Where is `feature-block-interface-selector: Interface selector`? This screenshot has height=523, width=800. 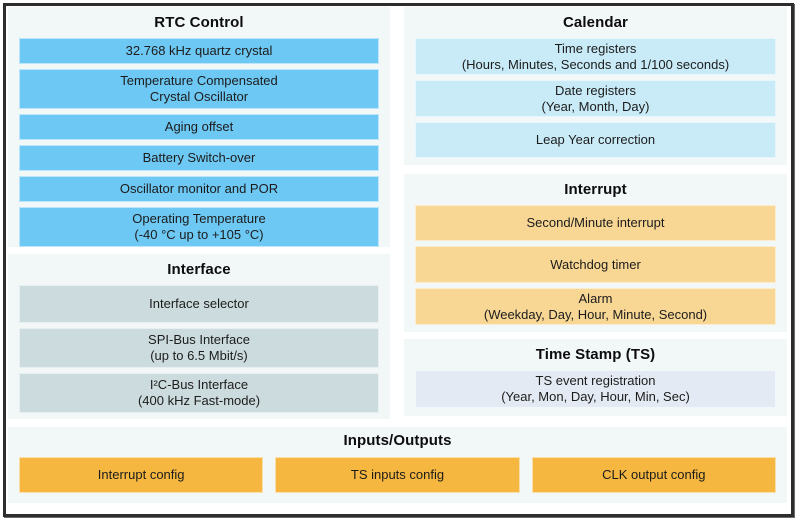
feature-block-interface-selector: Interface selector is located at coordinates (199, 304).